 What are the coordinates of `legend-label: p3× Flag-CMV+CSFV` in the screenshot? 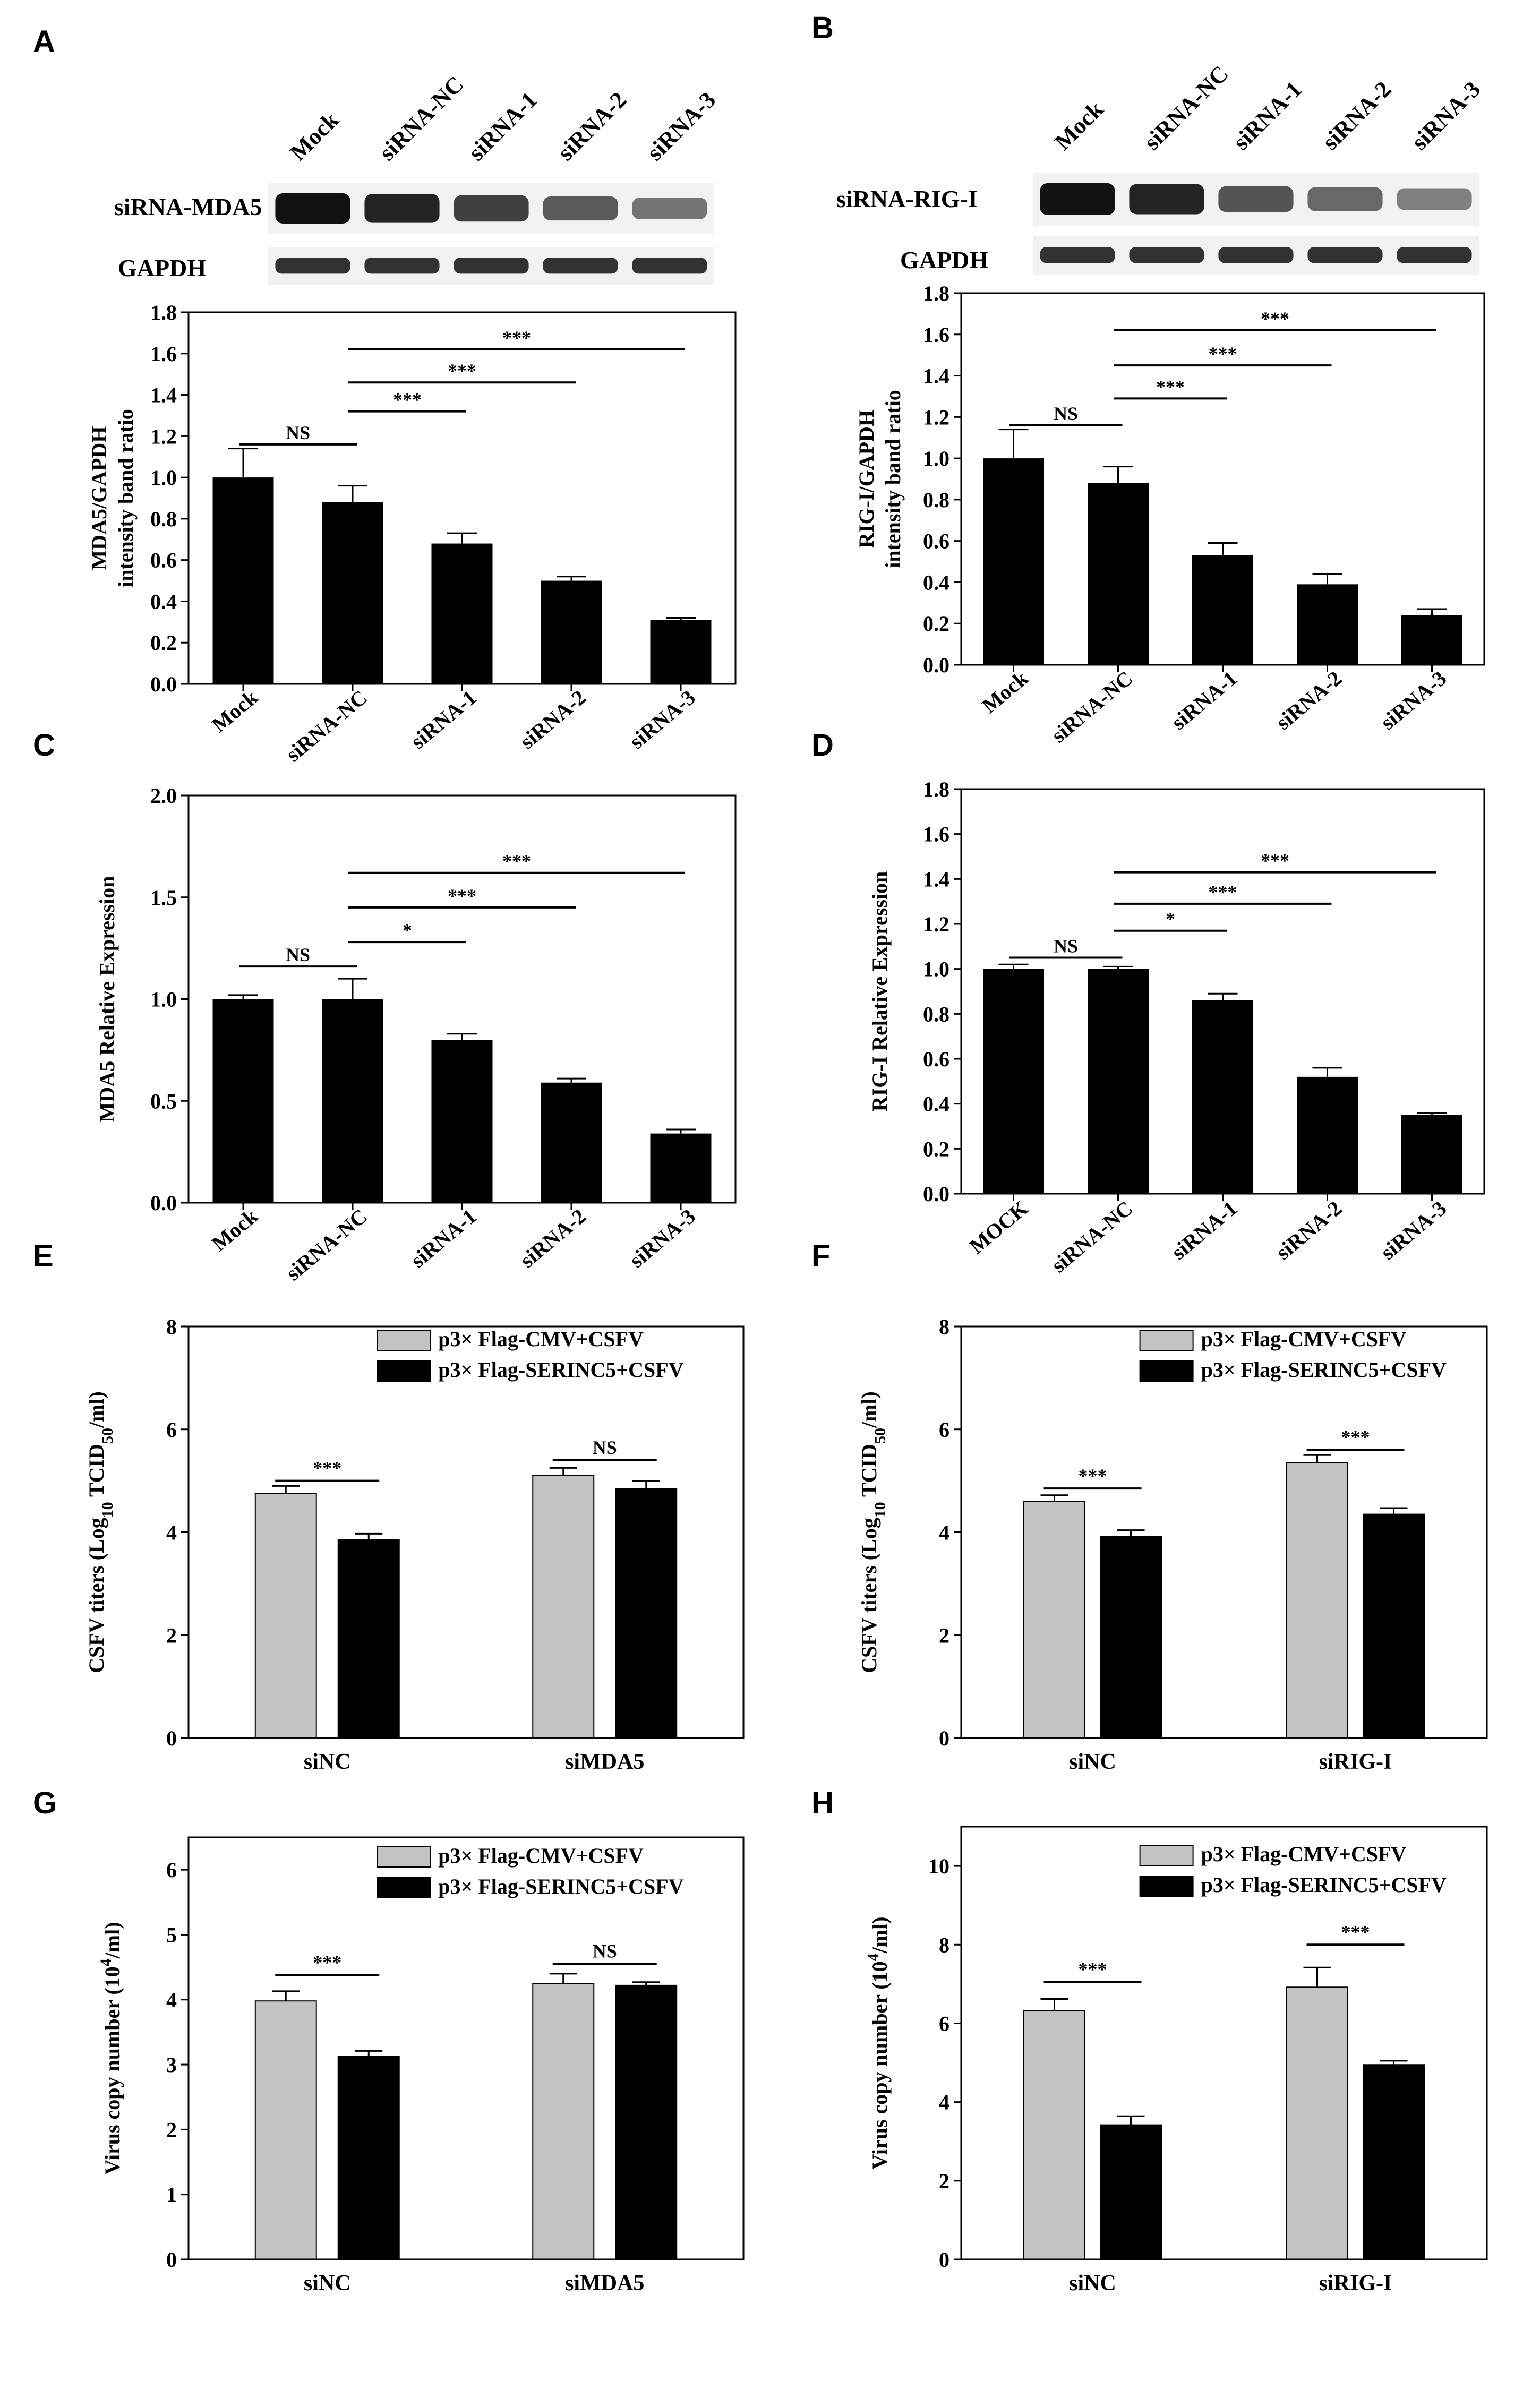 It's located at (1304, 1854).